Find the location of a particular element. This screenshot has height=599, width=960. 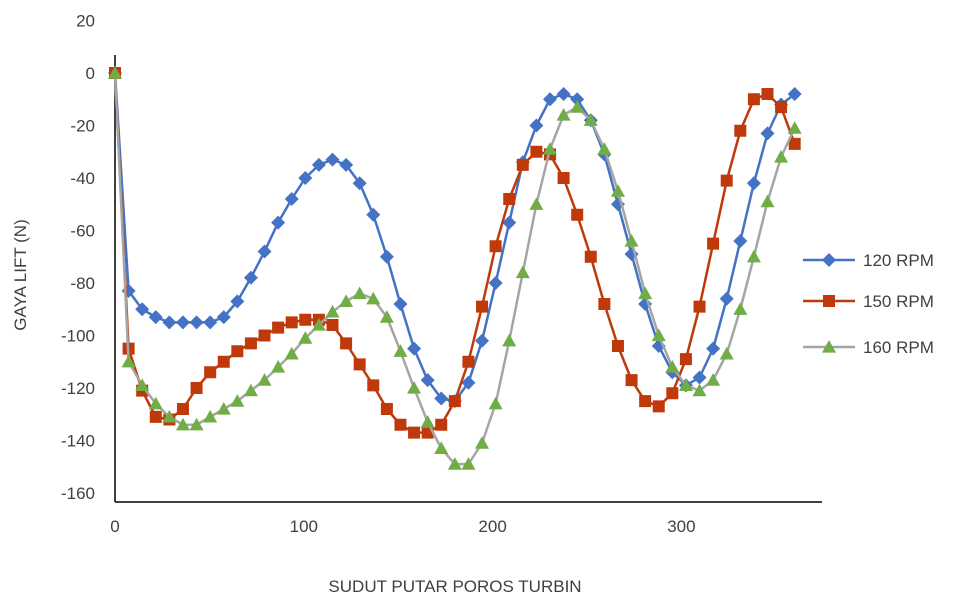

legend-label: 160 RPM is located at coordinates (898, 347).